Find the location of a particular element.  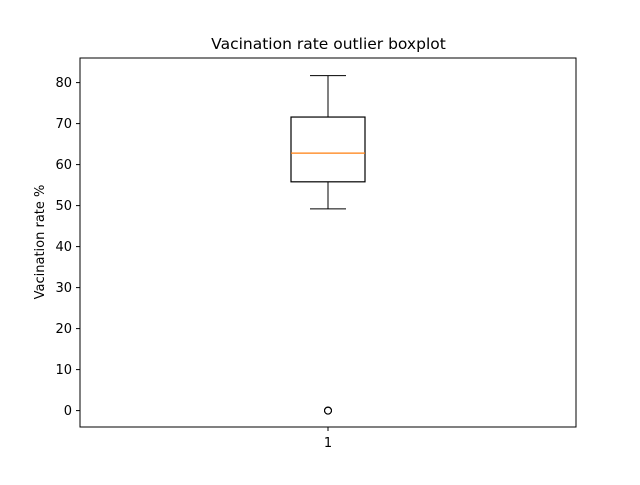

y-tick-label: 20 is located at coordinates (63, 329).